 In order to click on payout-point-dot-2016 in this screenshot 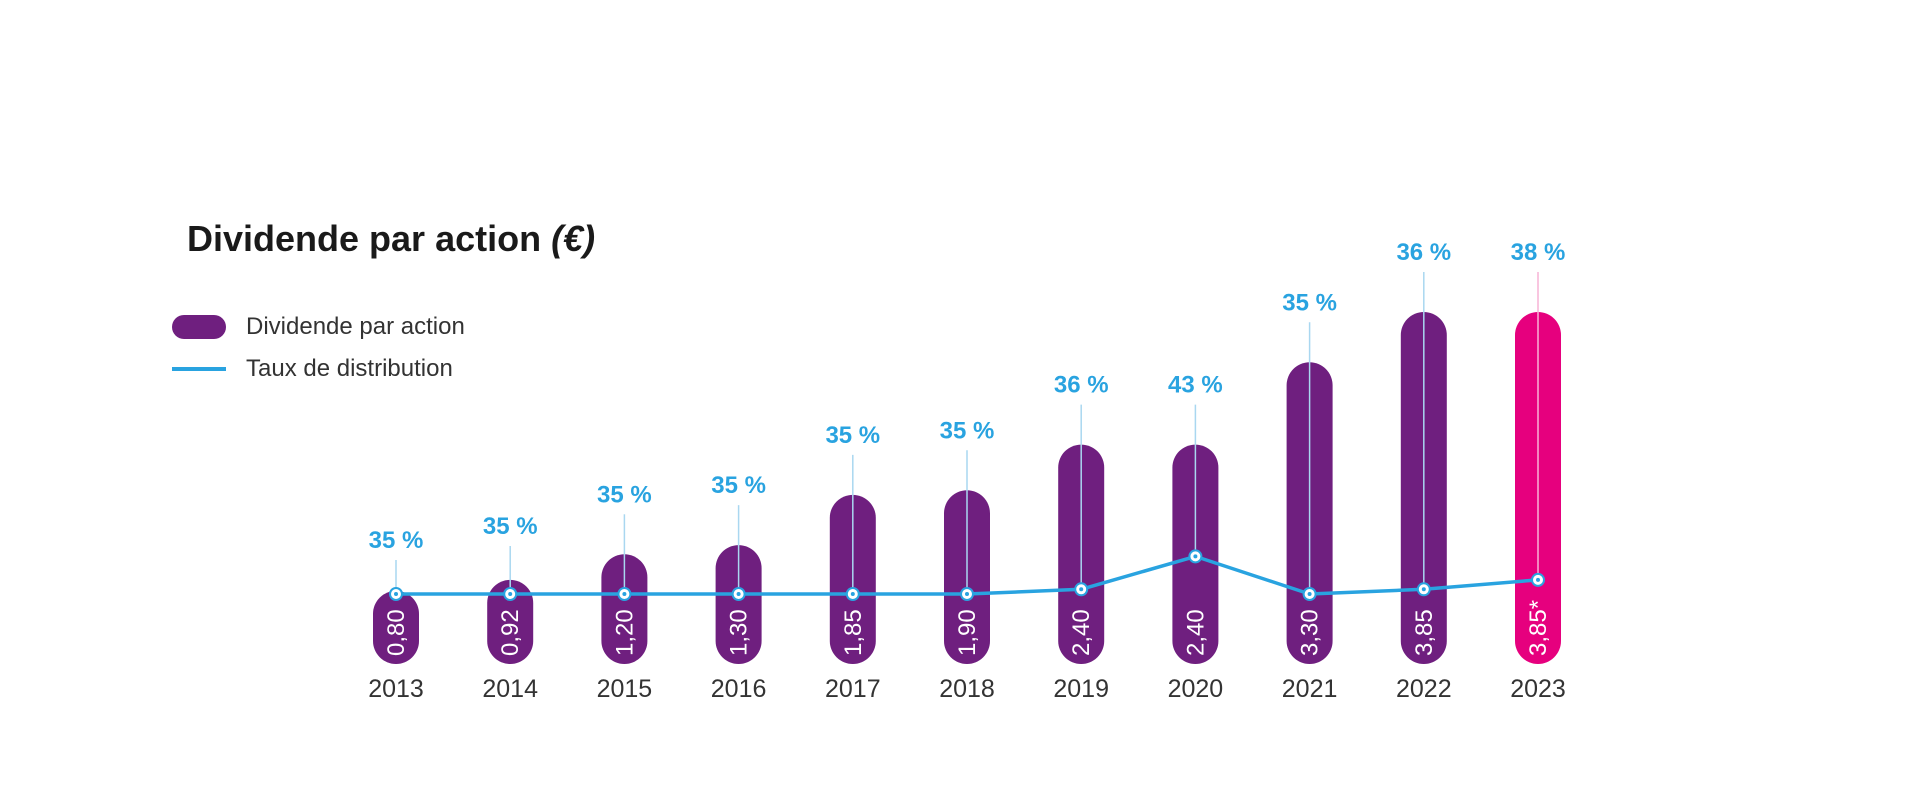, I will do `click(738, 594)`.